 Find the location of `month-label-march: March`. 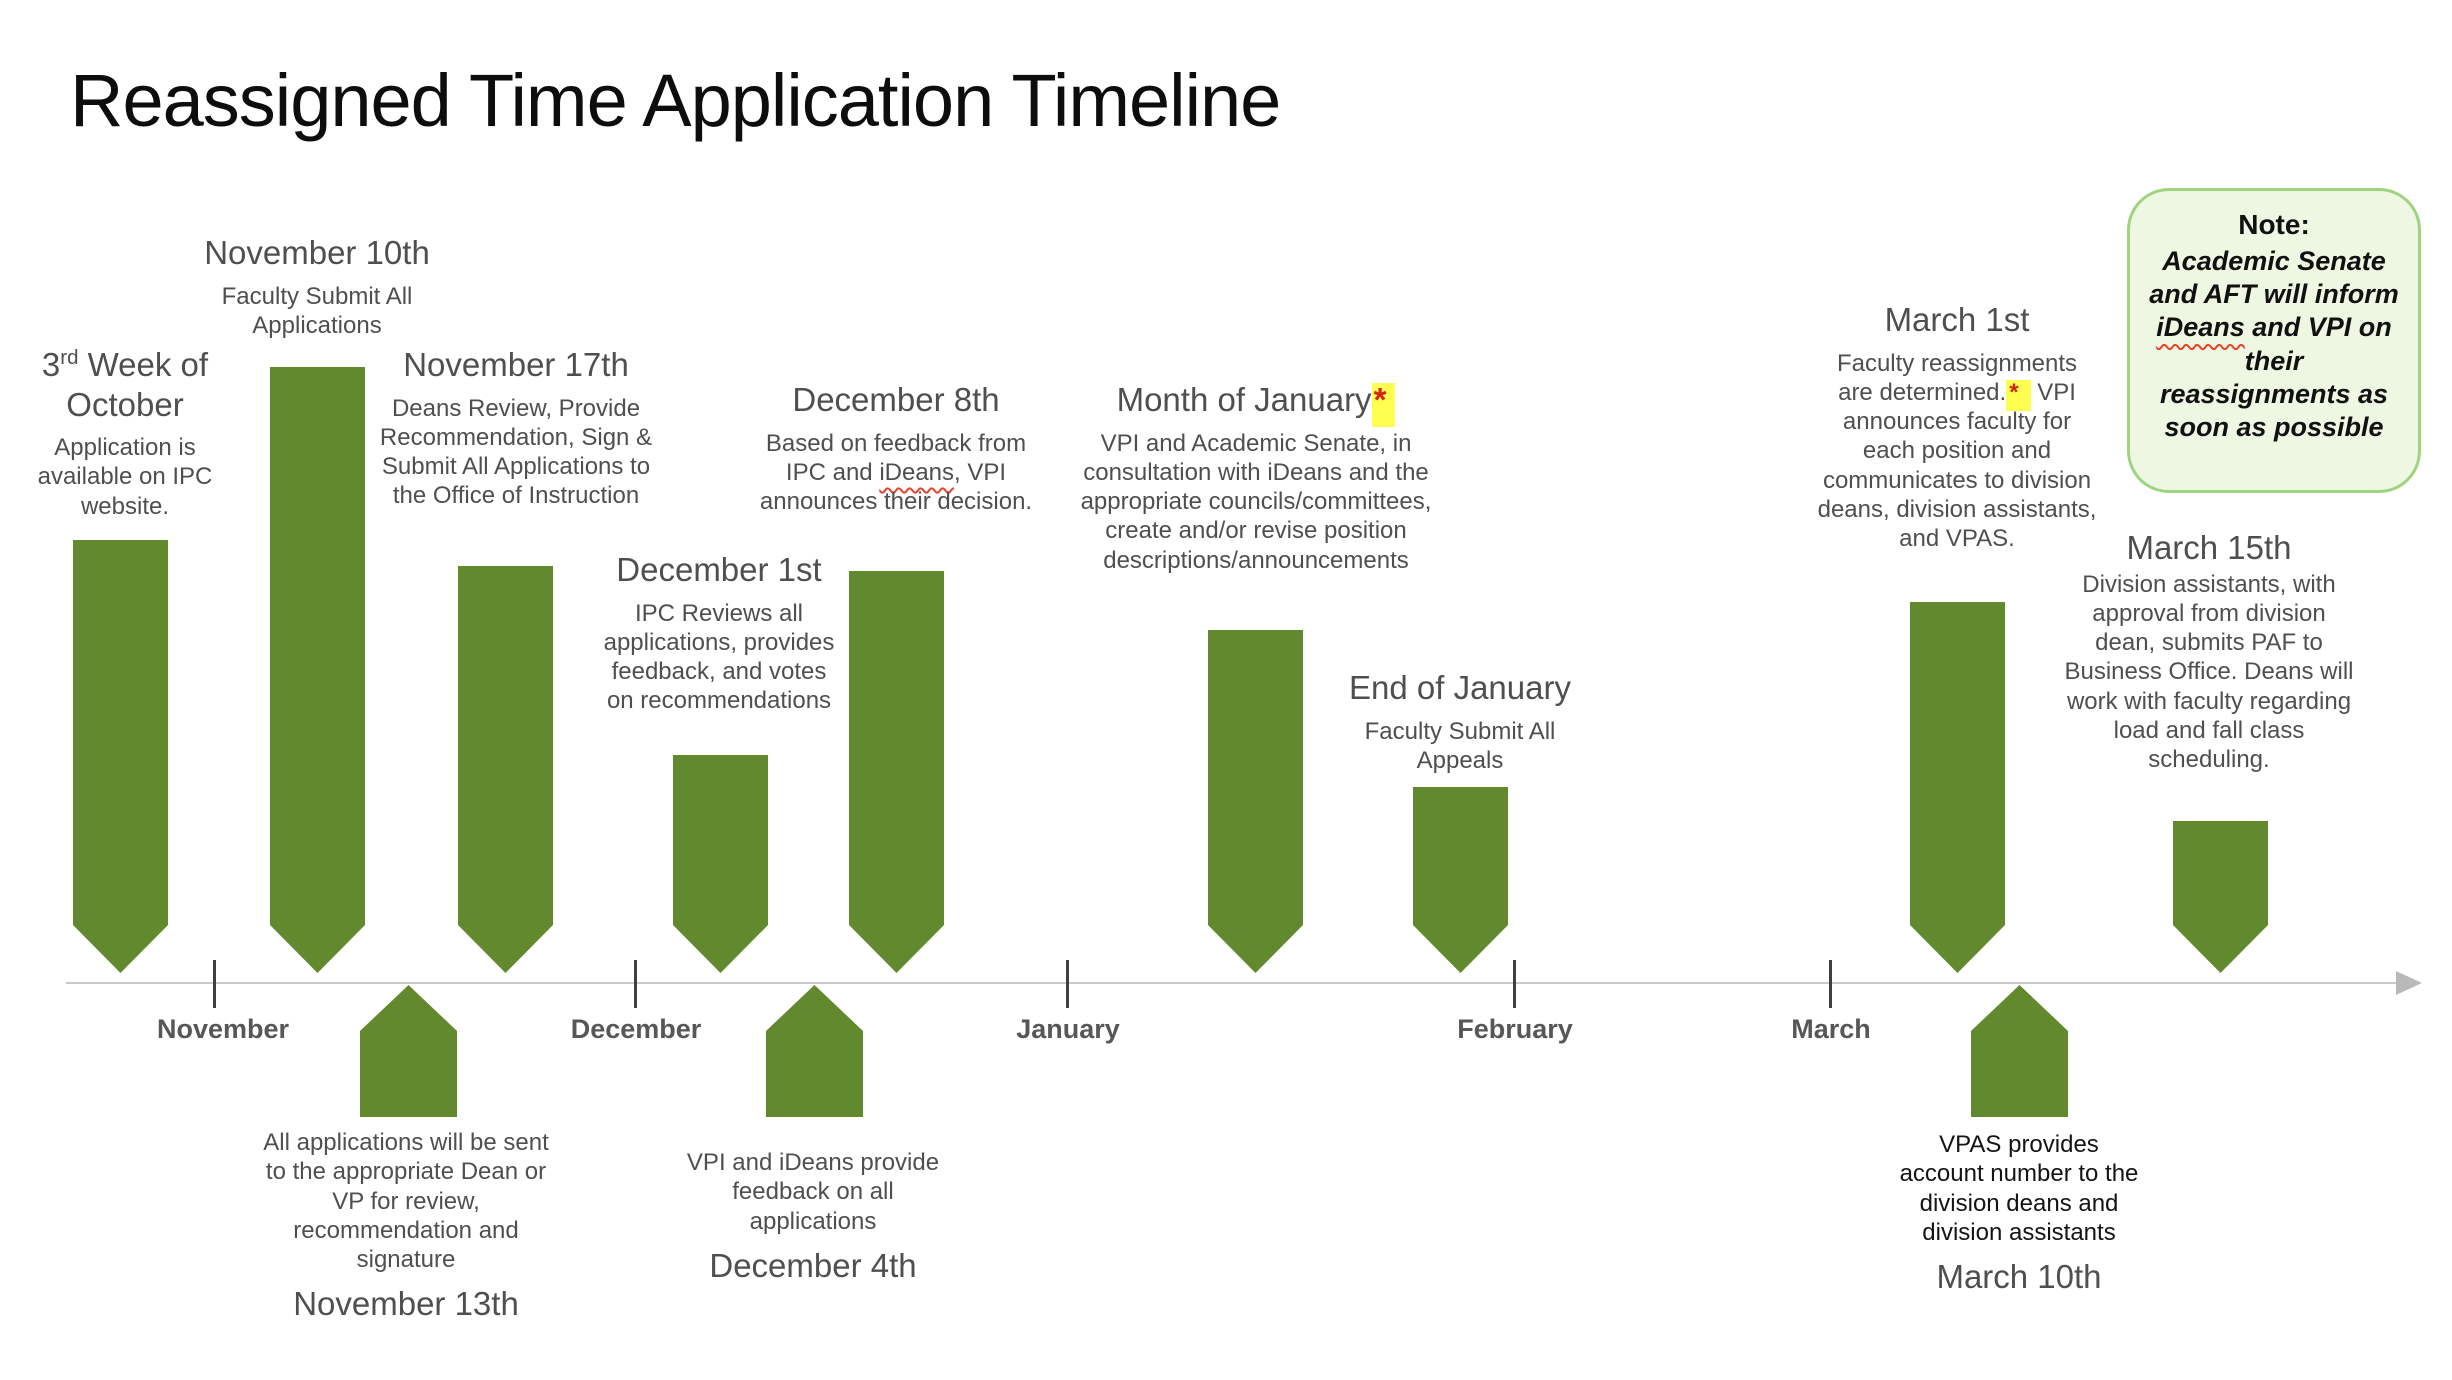

month-label-march: March is located at coordinates (1831, 1029).